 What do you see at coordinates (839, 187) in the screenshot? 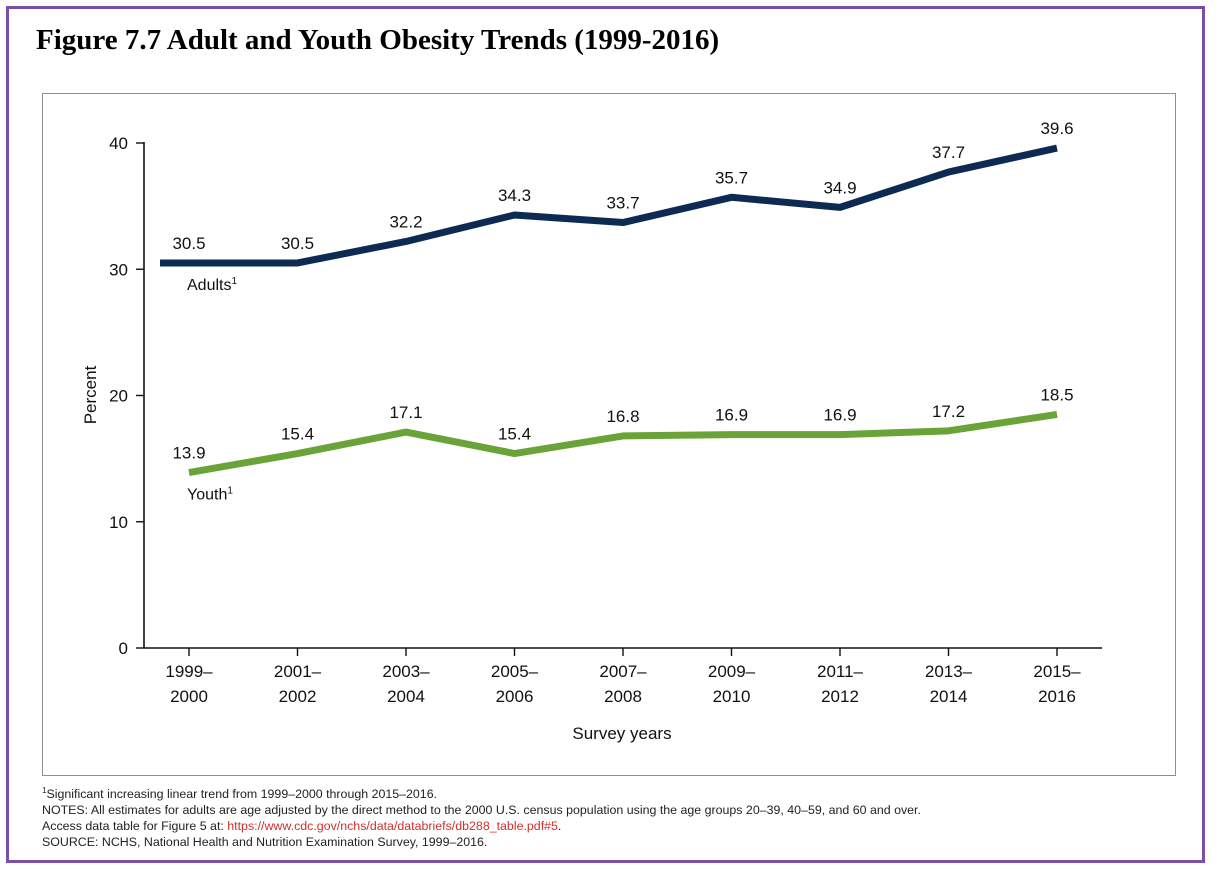
I see `data-label: 34.9` at bounding box center [839, 187].